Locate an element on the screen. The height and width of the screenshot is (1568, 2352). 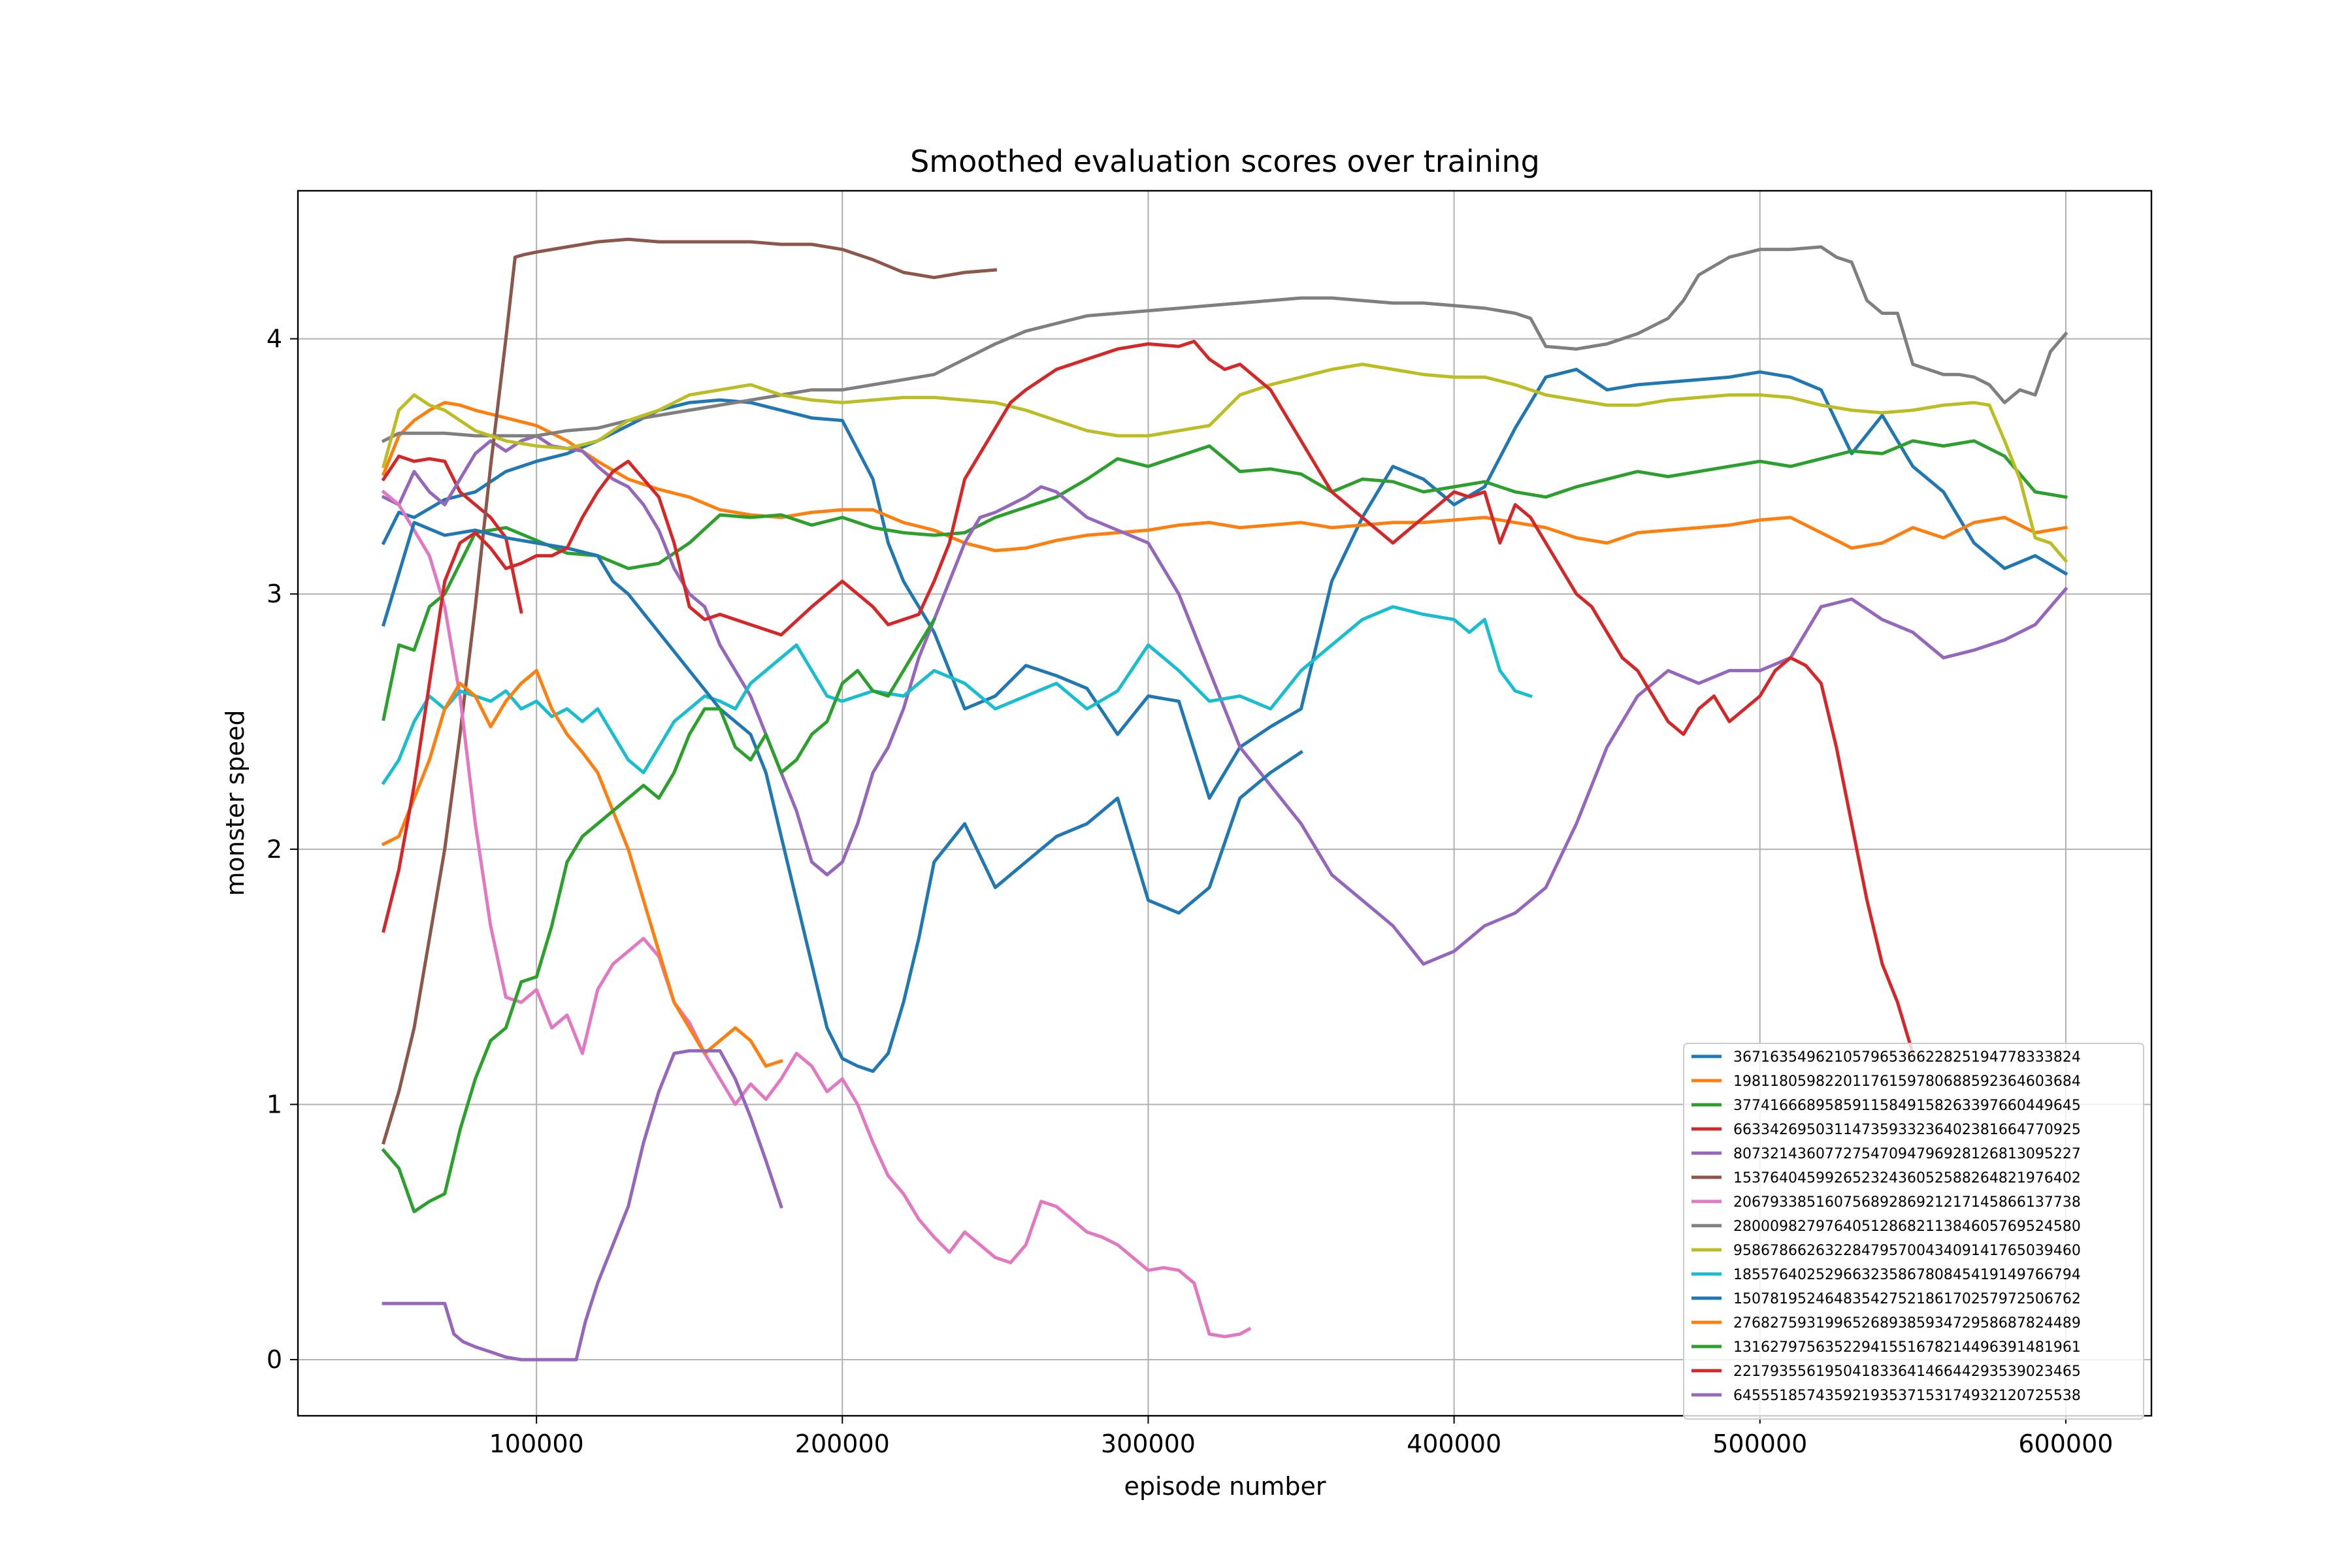
y-axis-label: monster speed is located at coordinates (235, 803).